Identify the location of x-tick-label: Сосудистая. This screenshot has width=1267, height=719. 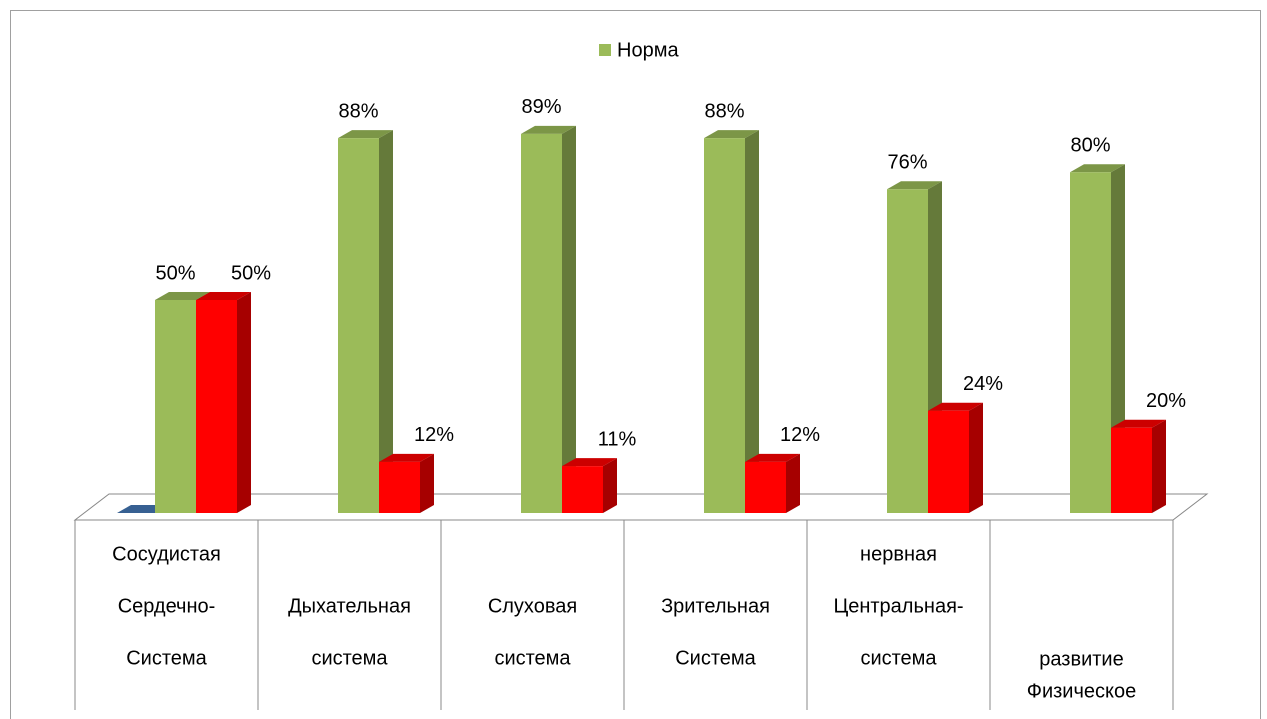
(166, 554).